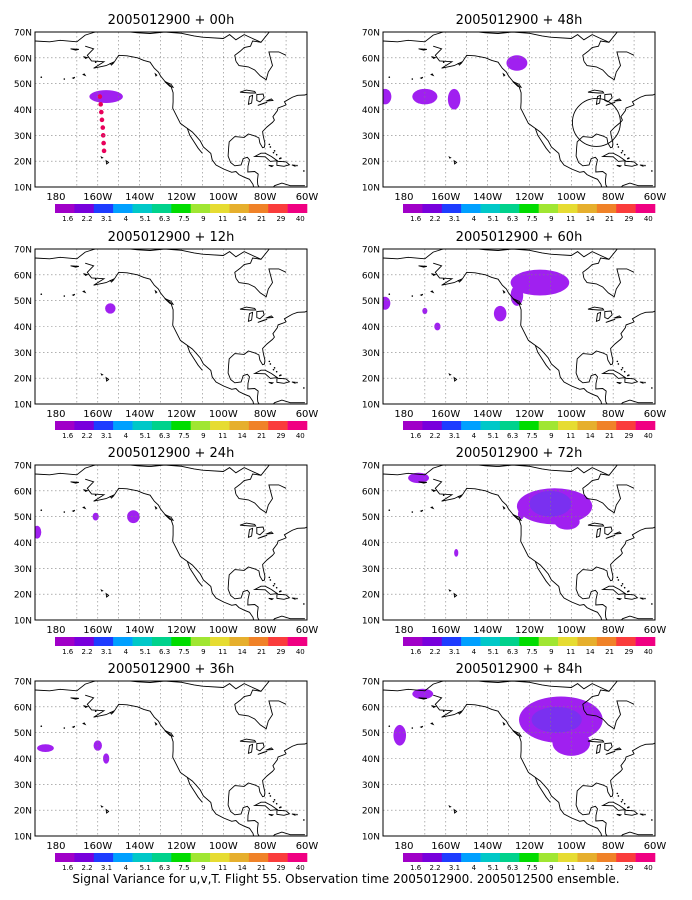 This screenshot has width=692, height=900. I want to click on flight-track-point, so click(100, 104).